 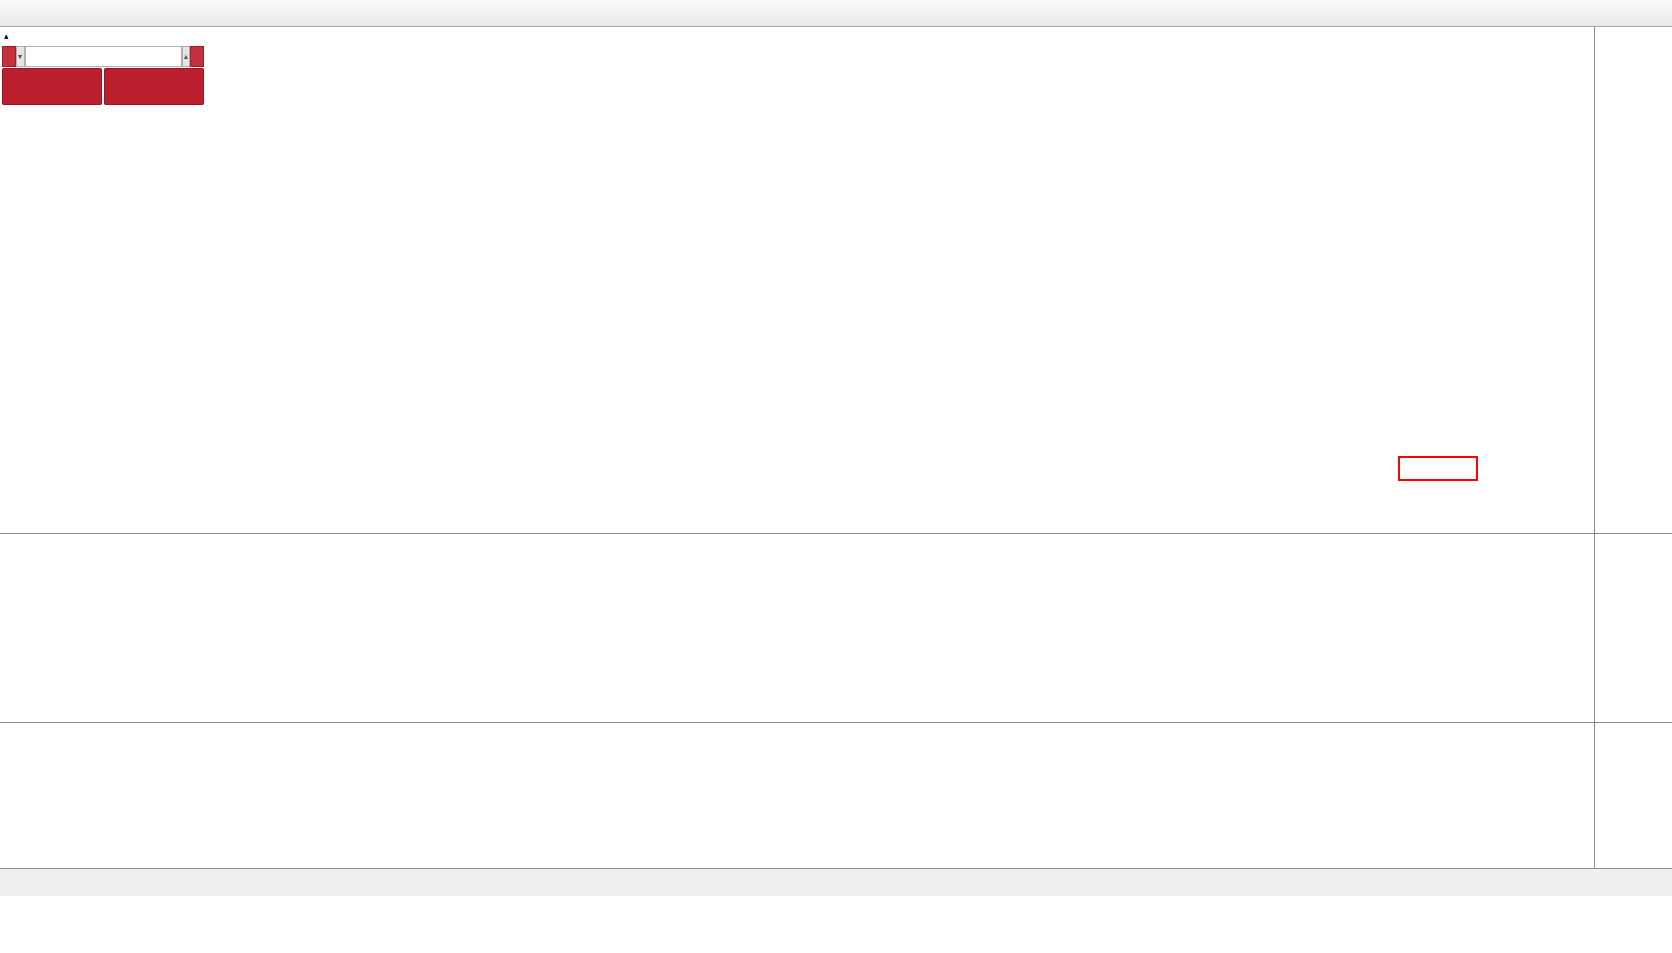 I want to click on volume-up-button: ▲, so click(x=186, y=56).